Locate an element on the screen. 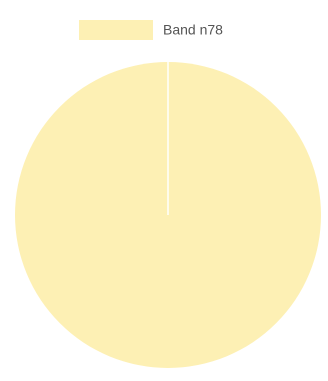  legend-label: Band n78 is located at coordinates (193, 30).